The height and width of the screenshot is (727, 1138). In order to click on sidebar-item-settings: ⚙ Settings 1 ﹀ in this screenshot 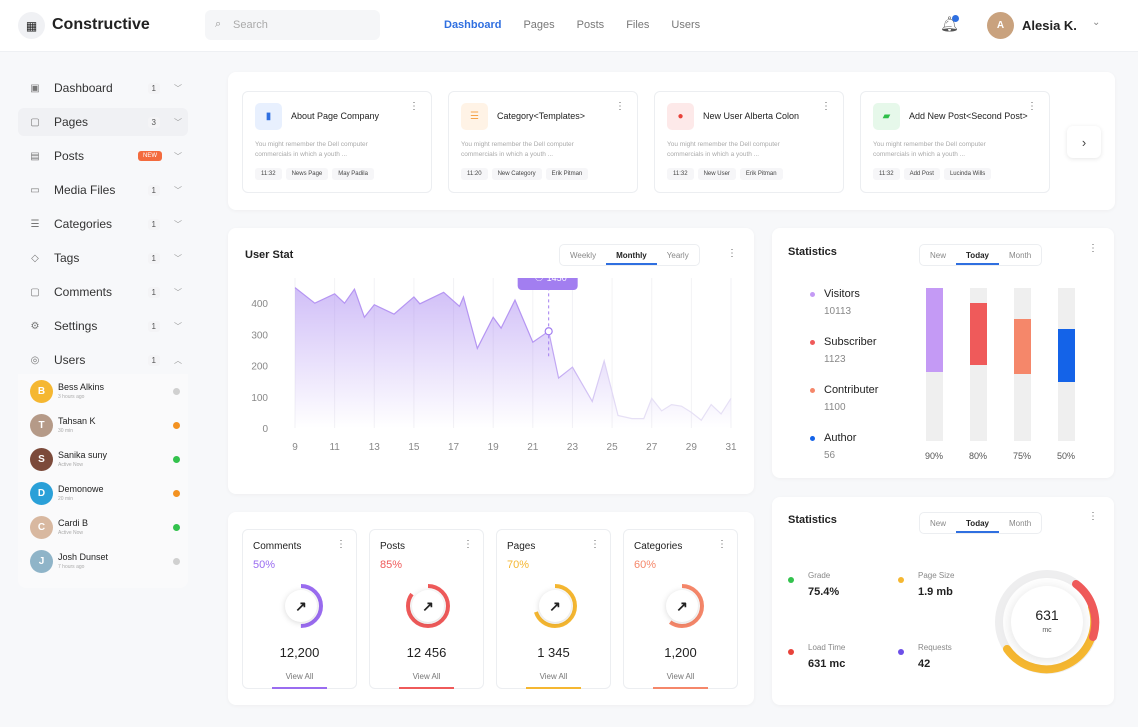, I will do `click(103, 326)`.